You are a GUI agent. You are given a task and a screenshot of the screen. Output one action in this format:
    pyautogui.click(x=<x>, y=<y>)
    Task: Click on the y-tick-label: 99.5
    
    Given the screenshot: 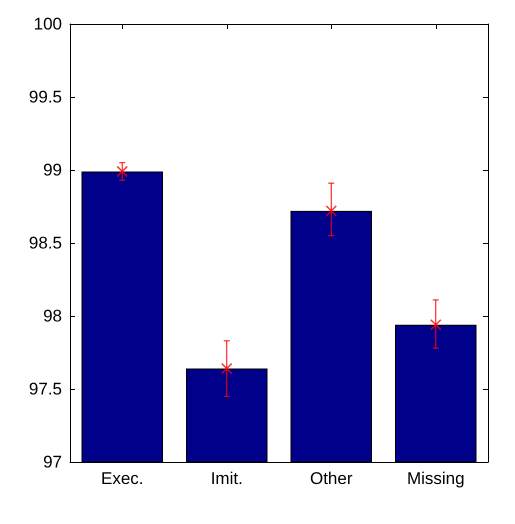 What is the action you would take?
    pyautogui.click(x=45, y=97)
    